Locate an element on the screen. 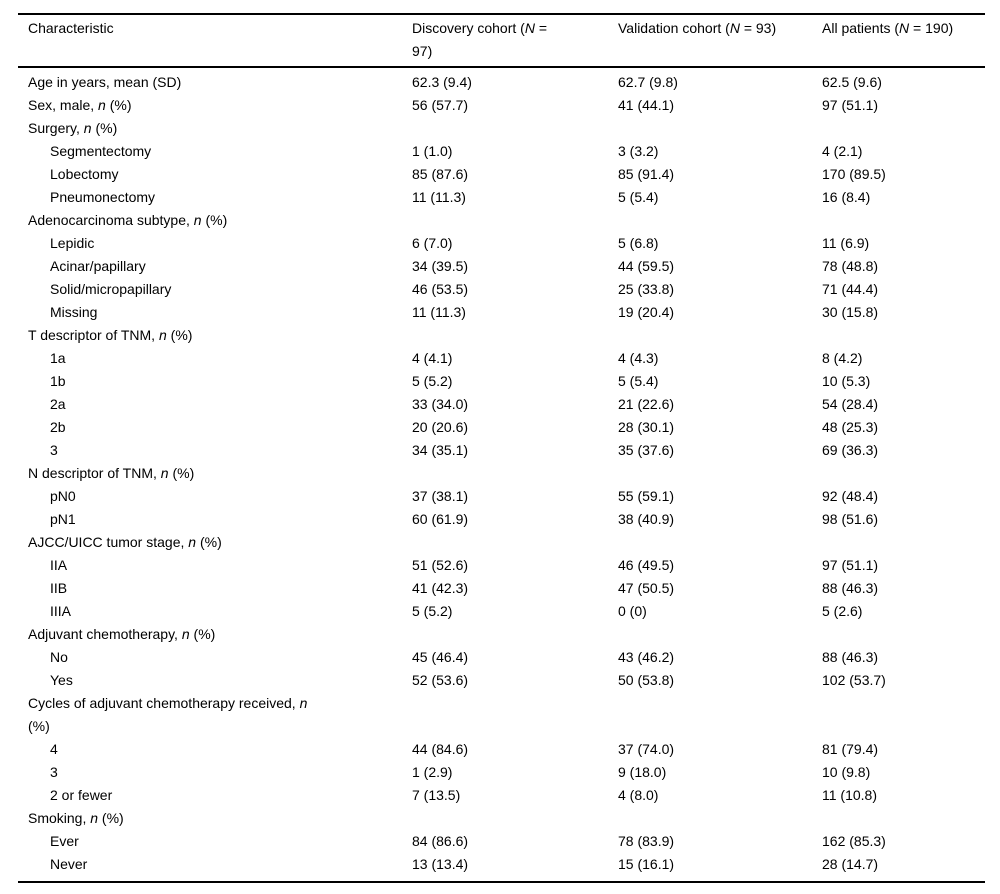  row-label: 2a is located at coordinates (58, 404).